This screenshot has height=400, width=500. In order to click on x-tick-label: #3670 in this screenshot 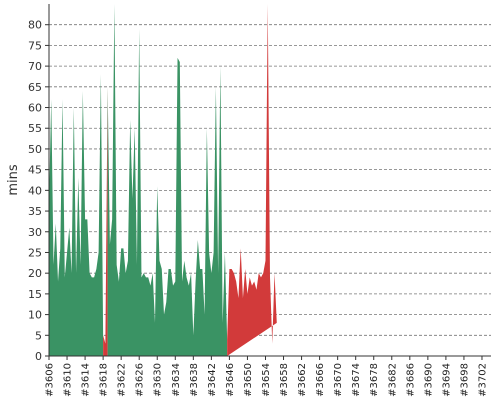, I will do `click(338, 380)`.